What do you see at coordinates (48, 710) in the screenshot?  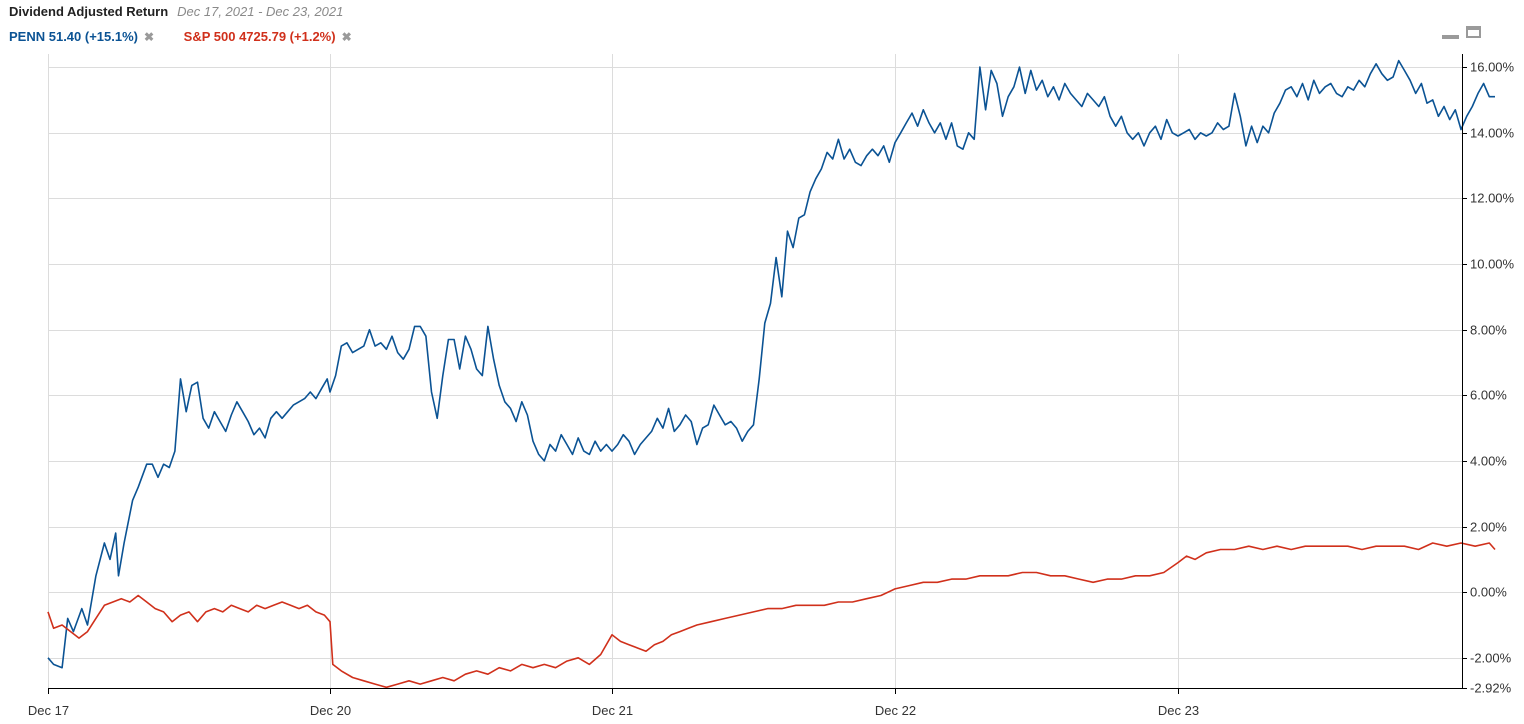 I see `x-tick-label: Dec 17` at bounding box center [48, 710].